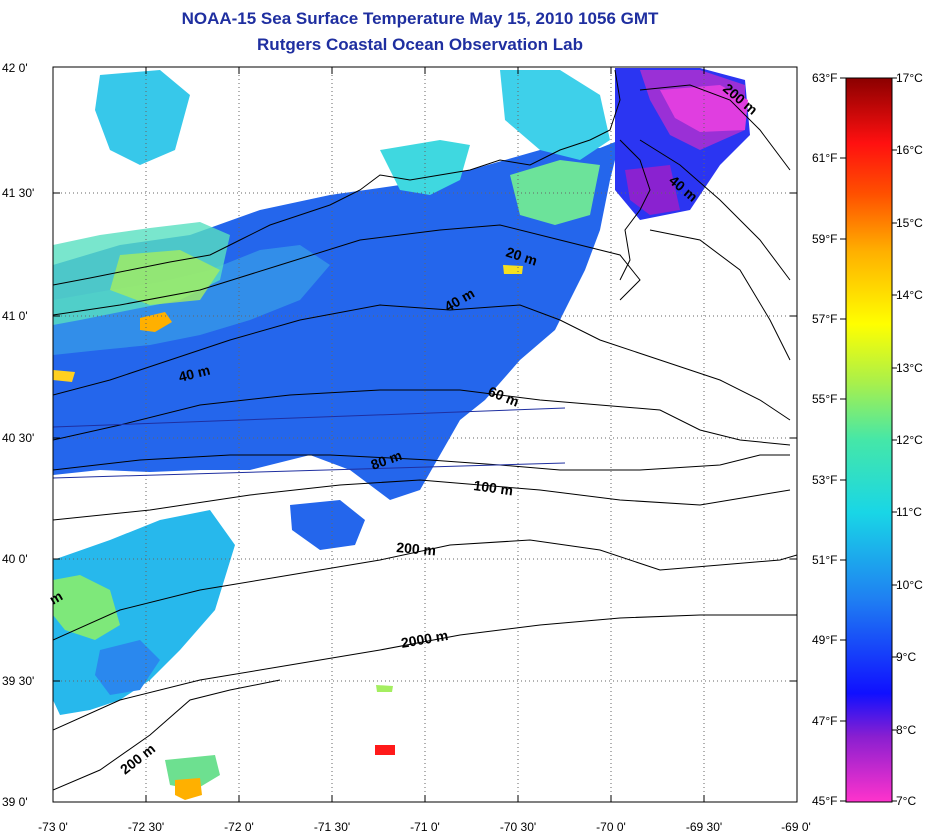  Describe the element at coordinates (420, 44) in the screenshot. I see `map-subtitle: Rutgers Coastal Ocean Observation Lab` at that location.